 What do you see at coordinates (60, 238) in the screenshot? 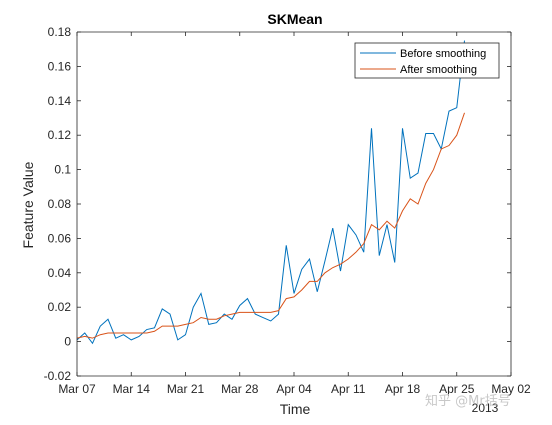
I see `y-tick-label: 0.06` at bounding box center [60, 238].